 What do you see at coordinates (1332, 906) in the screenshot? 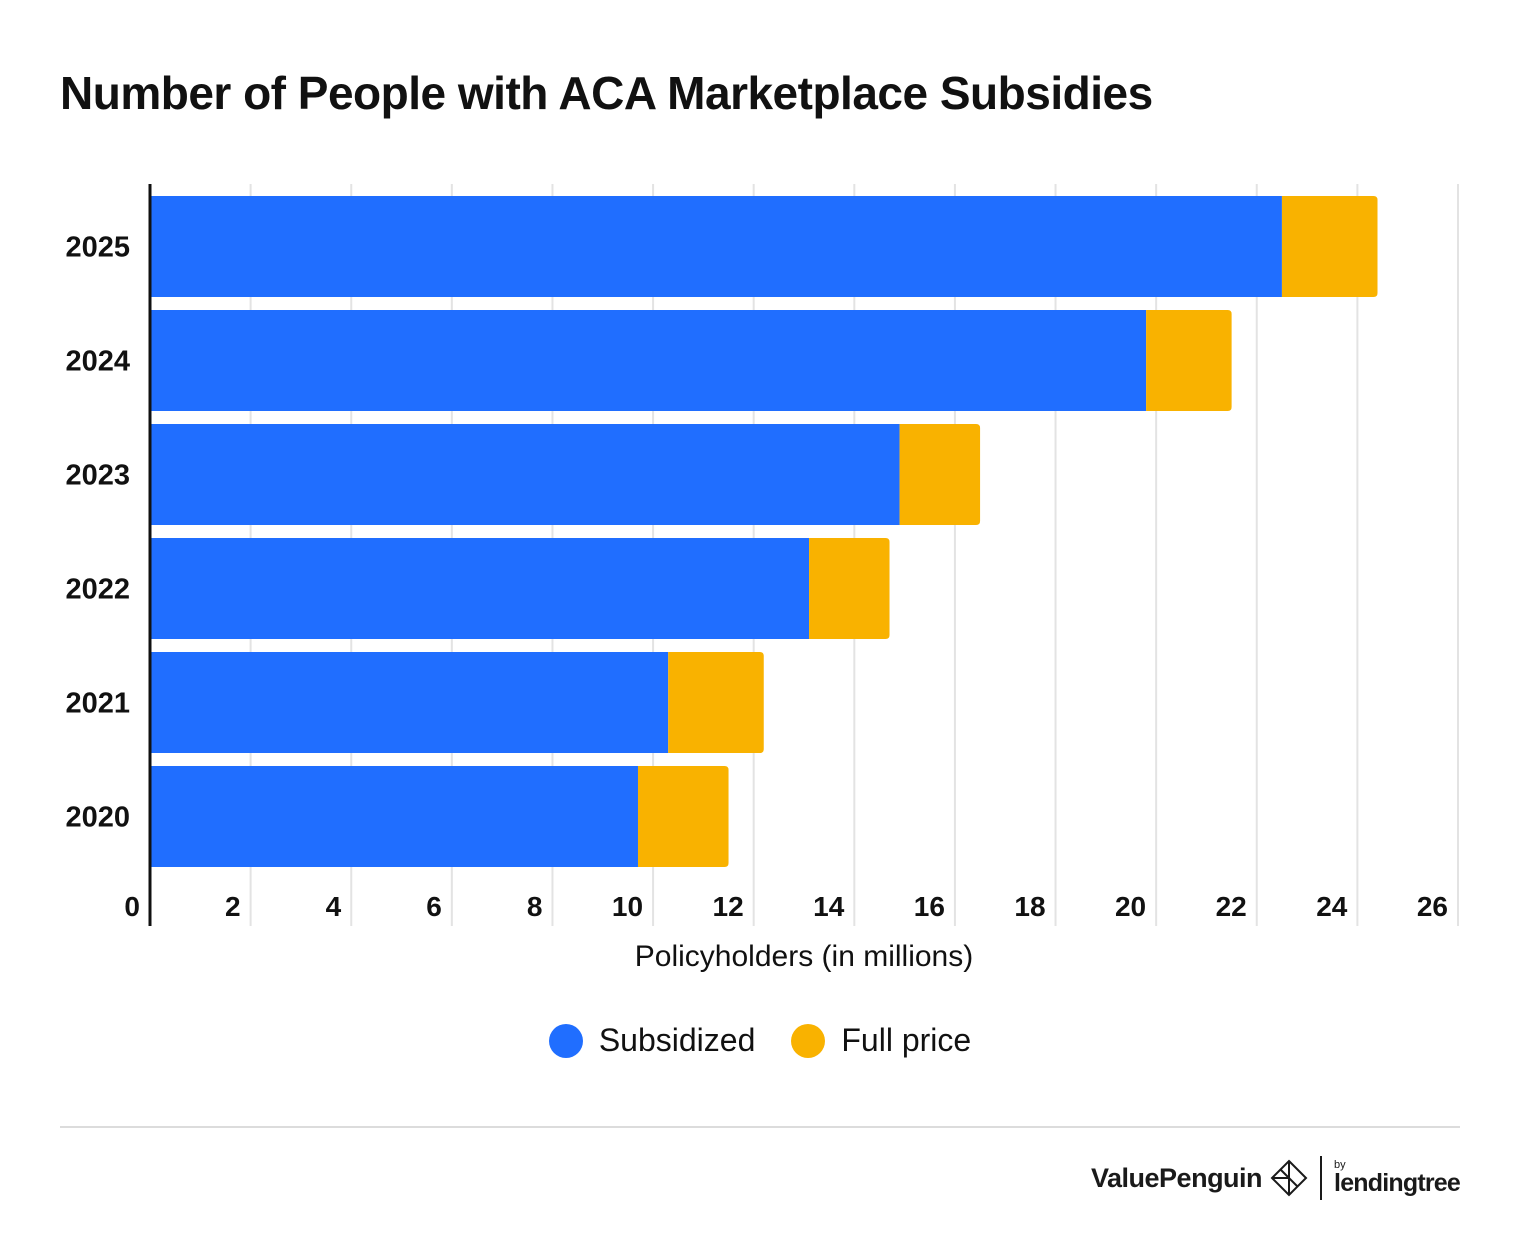
I see `x-tick-label-24: 24` at bounding box center [1332, 906].